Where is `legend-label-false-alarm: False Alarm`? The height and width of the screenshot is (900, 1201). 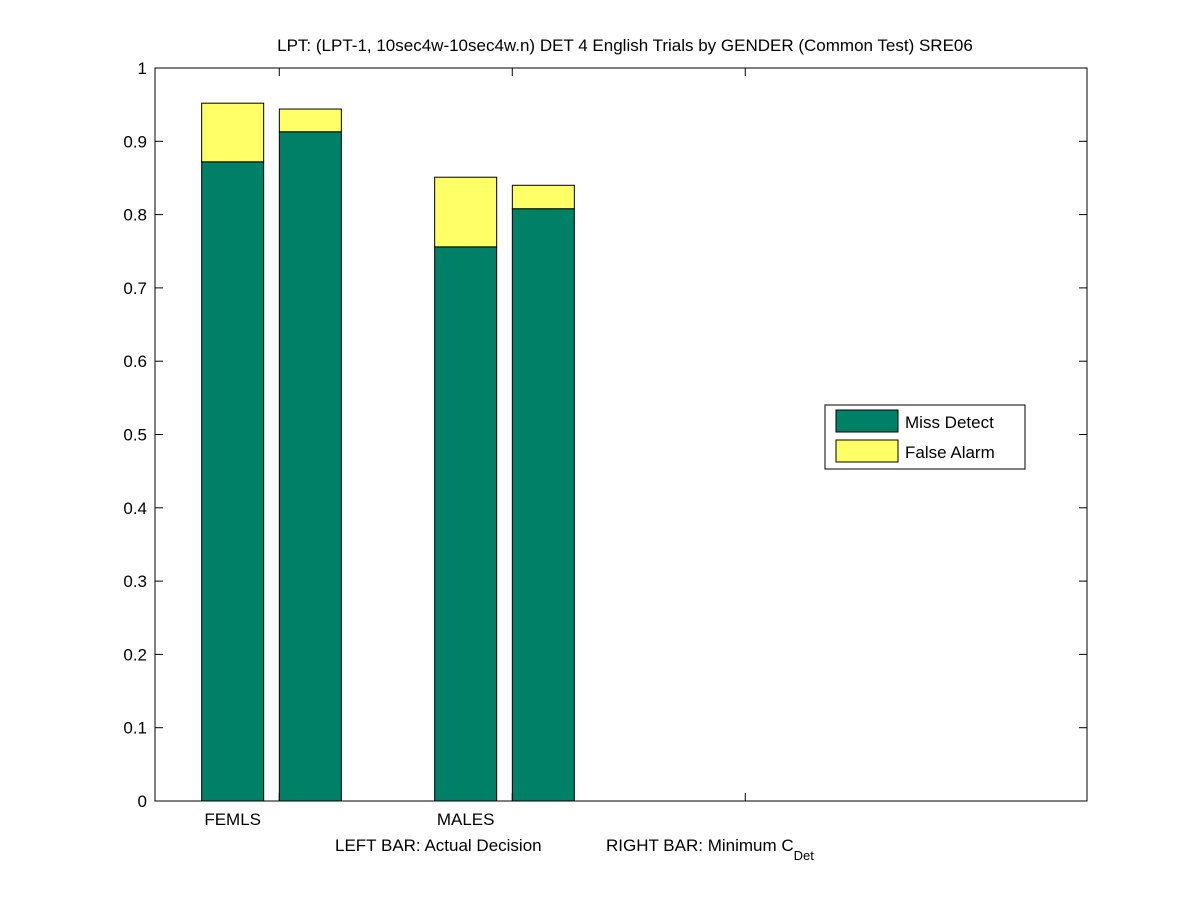
legend-label-false-alarm: False Alarm is located at coordinates (950, 452).